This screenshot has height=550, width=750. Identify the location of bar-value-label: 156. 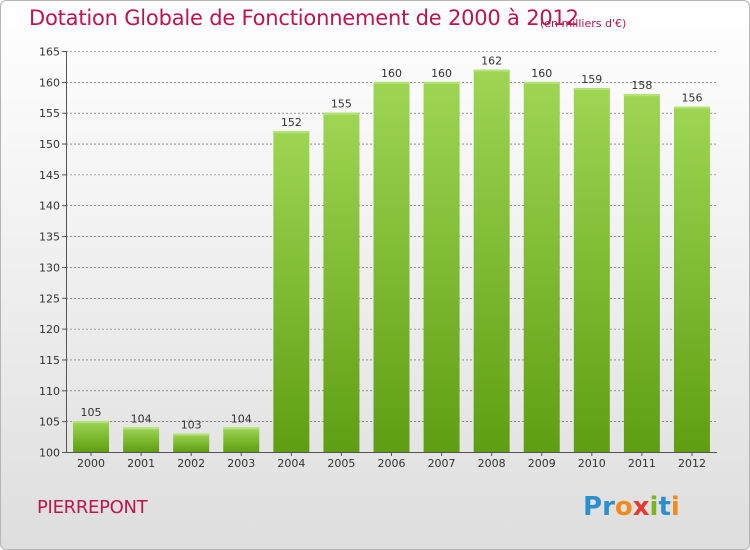
(691, 98).